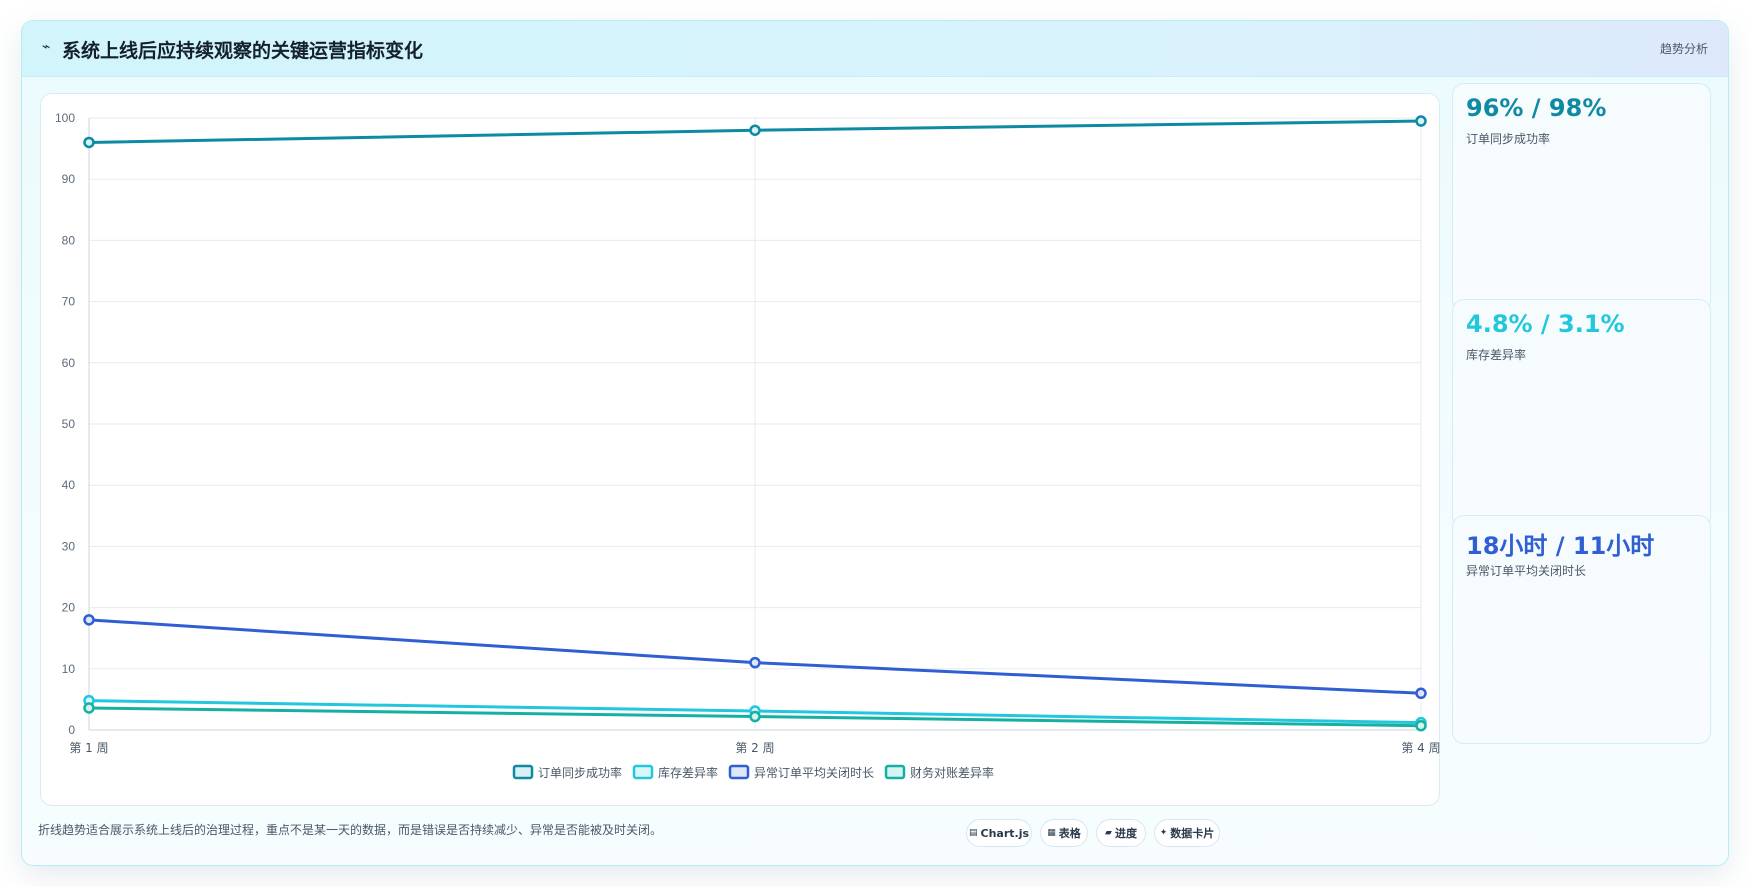 This screenshot has height=887, width=1750. I want to click on chip-progress: ▰ 进度, so click(1121, 833).